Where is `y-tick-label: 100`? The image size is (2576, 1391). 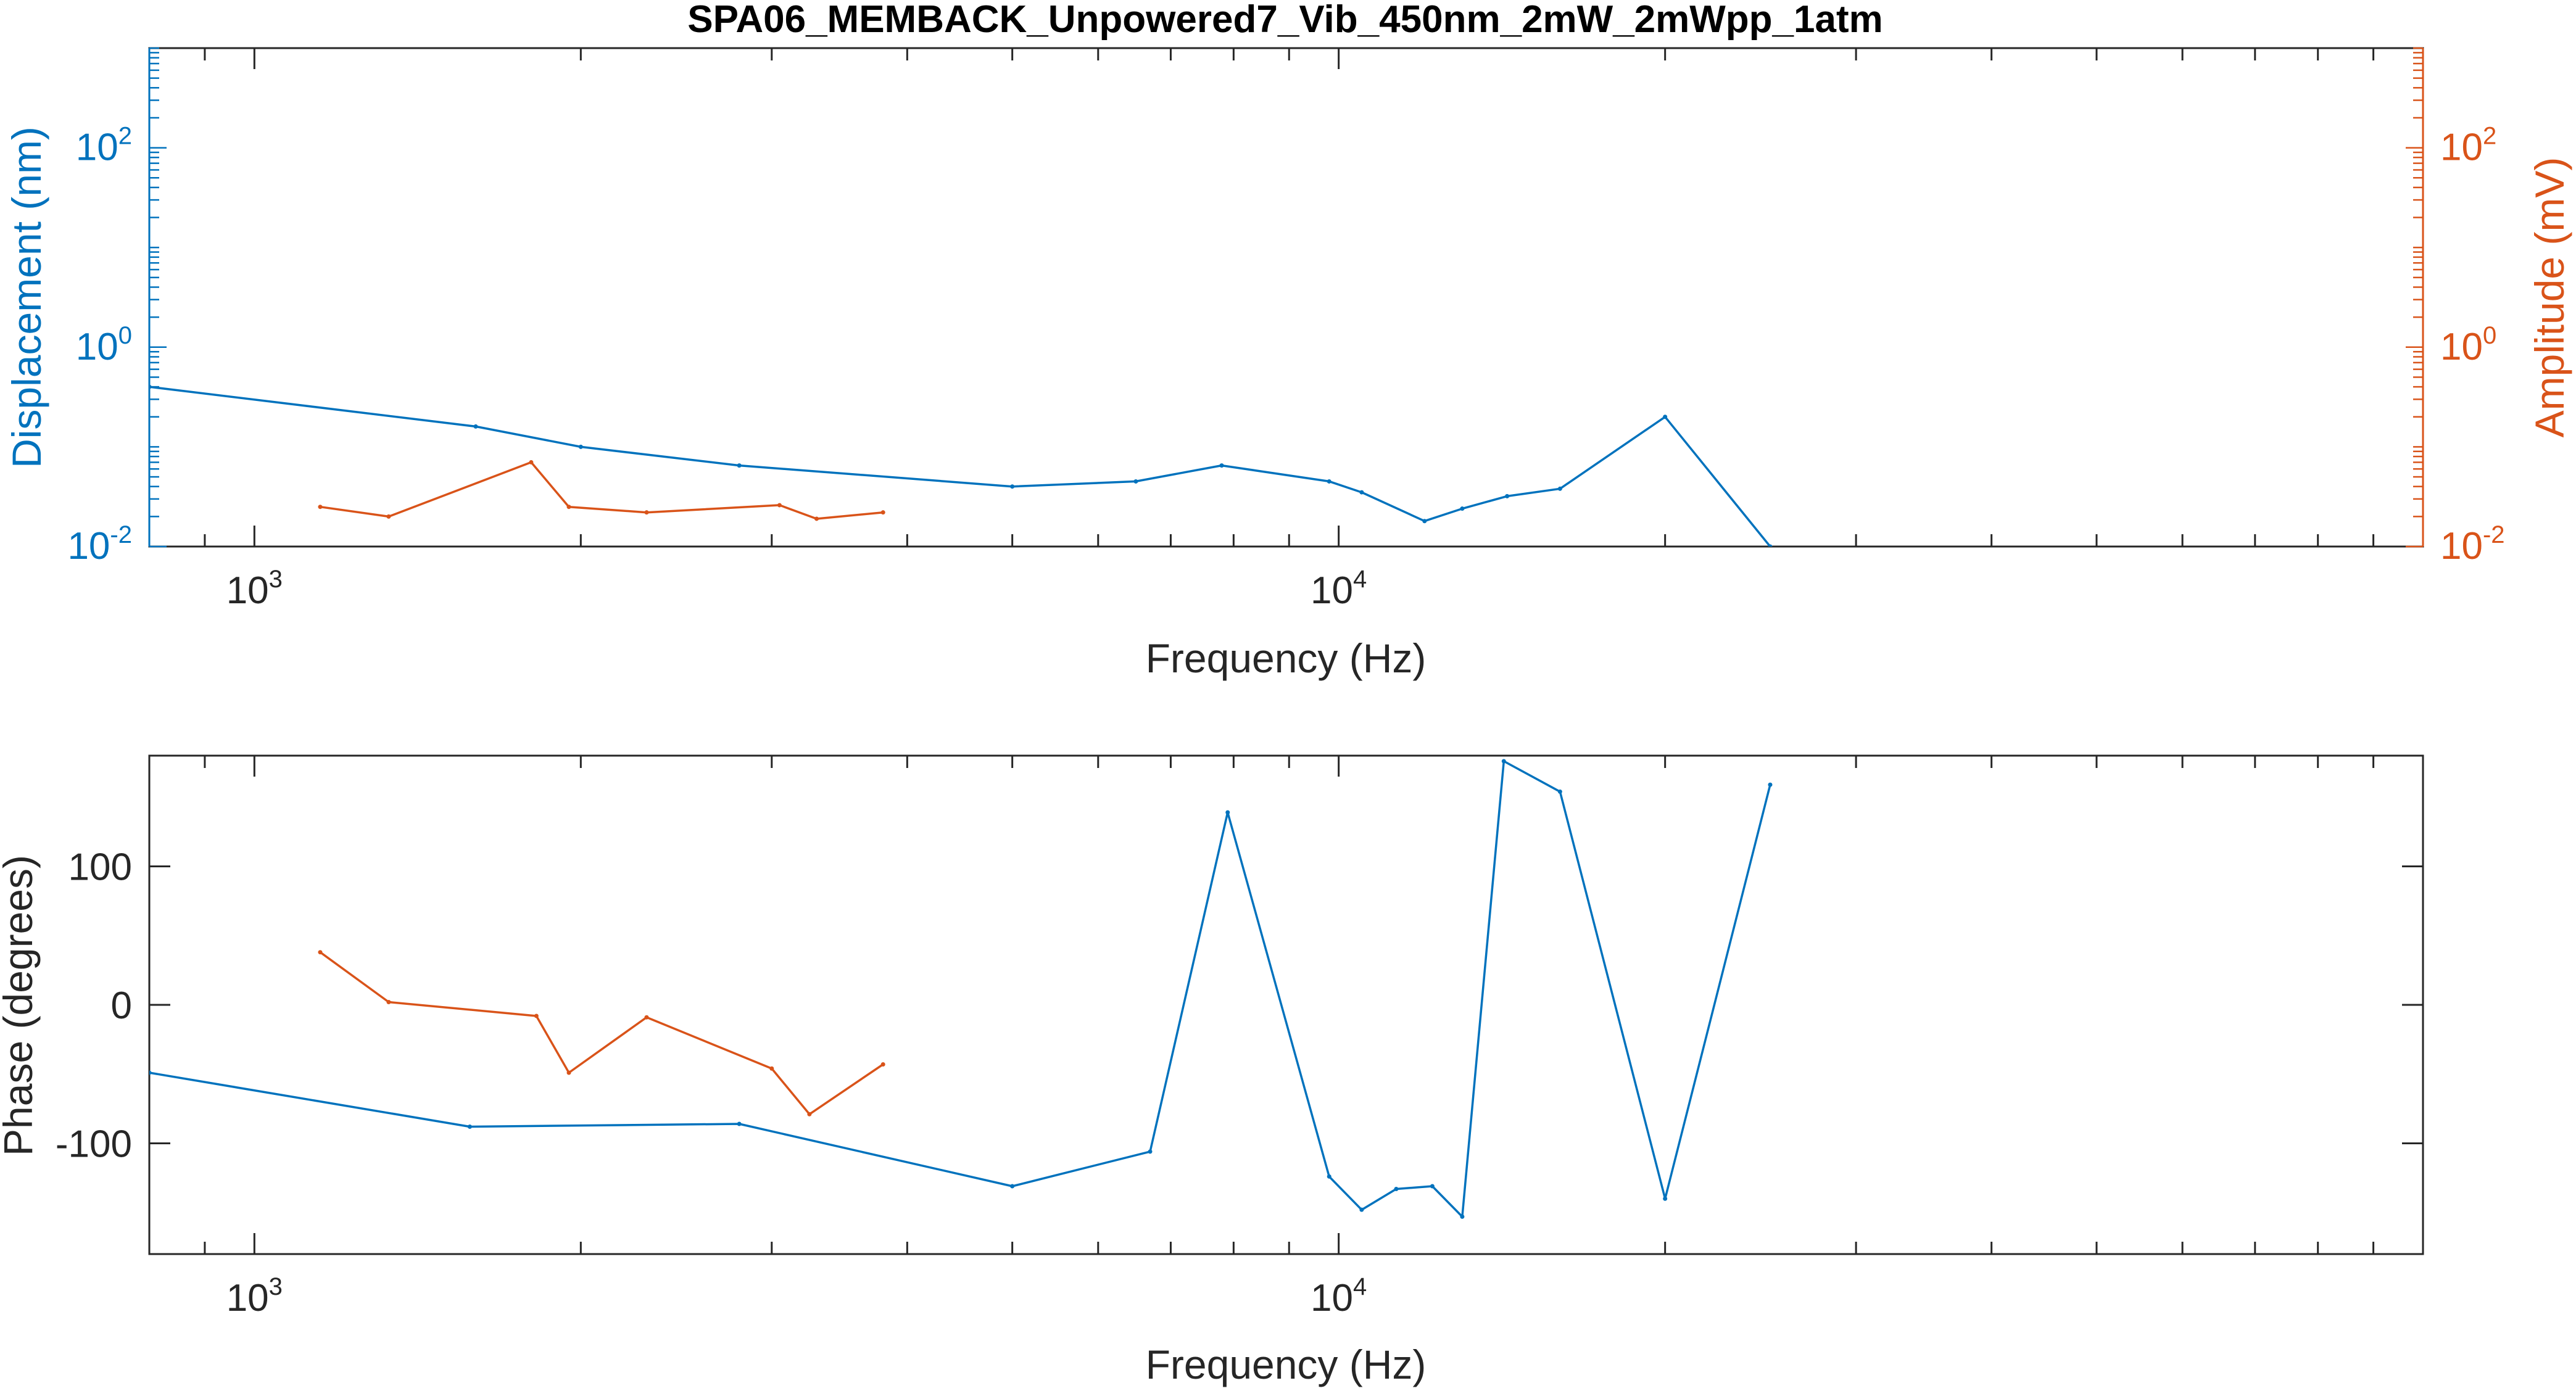 y-tick-label: 100 is located at coordinates (100, 867).